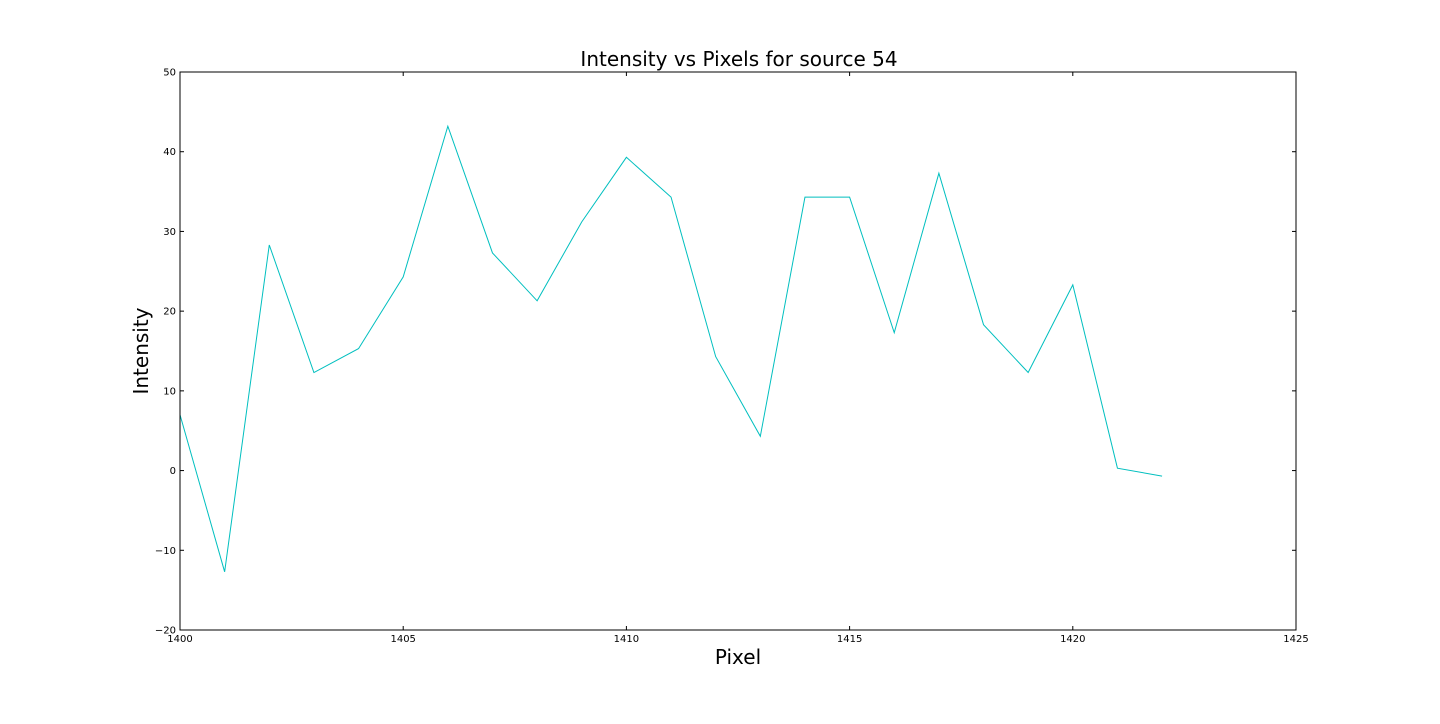 This screenshot has height=724, width=1440. What do you see at coordinates (179, 639) in the screenshot?
I see `x-tick-label: 1400` at bounding box center [179, 639].